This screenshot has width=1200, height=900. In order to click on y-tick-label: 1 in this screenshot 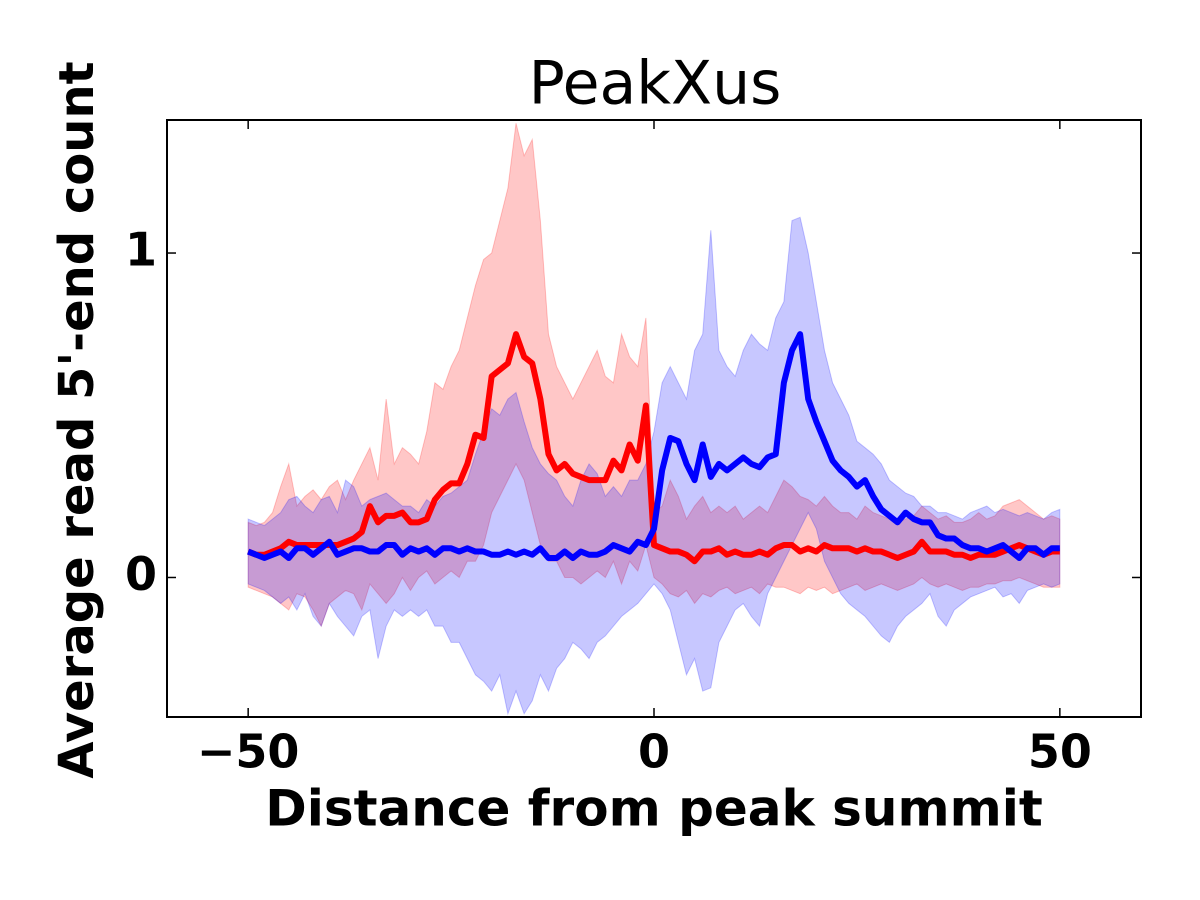, I will do `click(141, 250)`.